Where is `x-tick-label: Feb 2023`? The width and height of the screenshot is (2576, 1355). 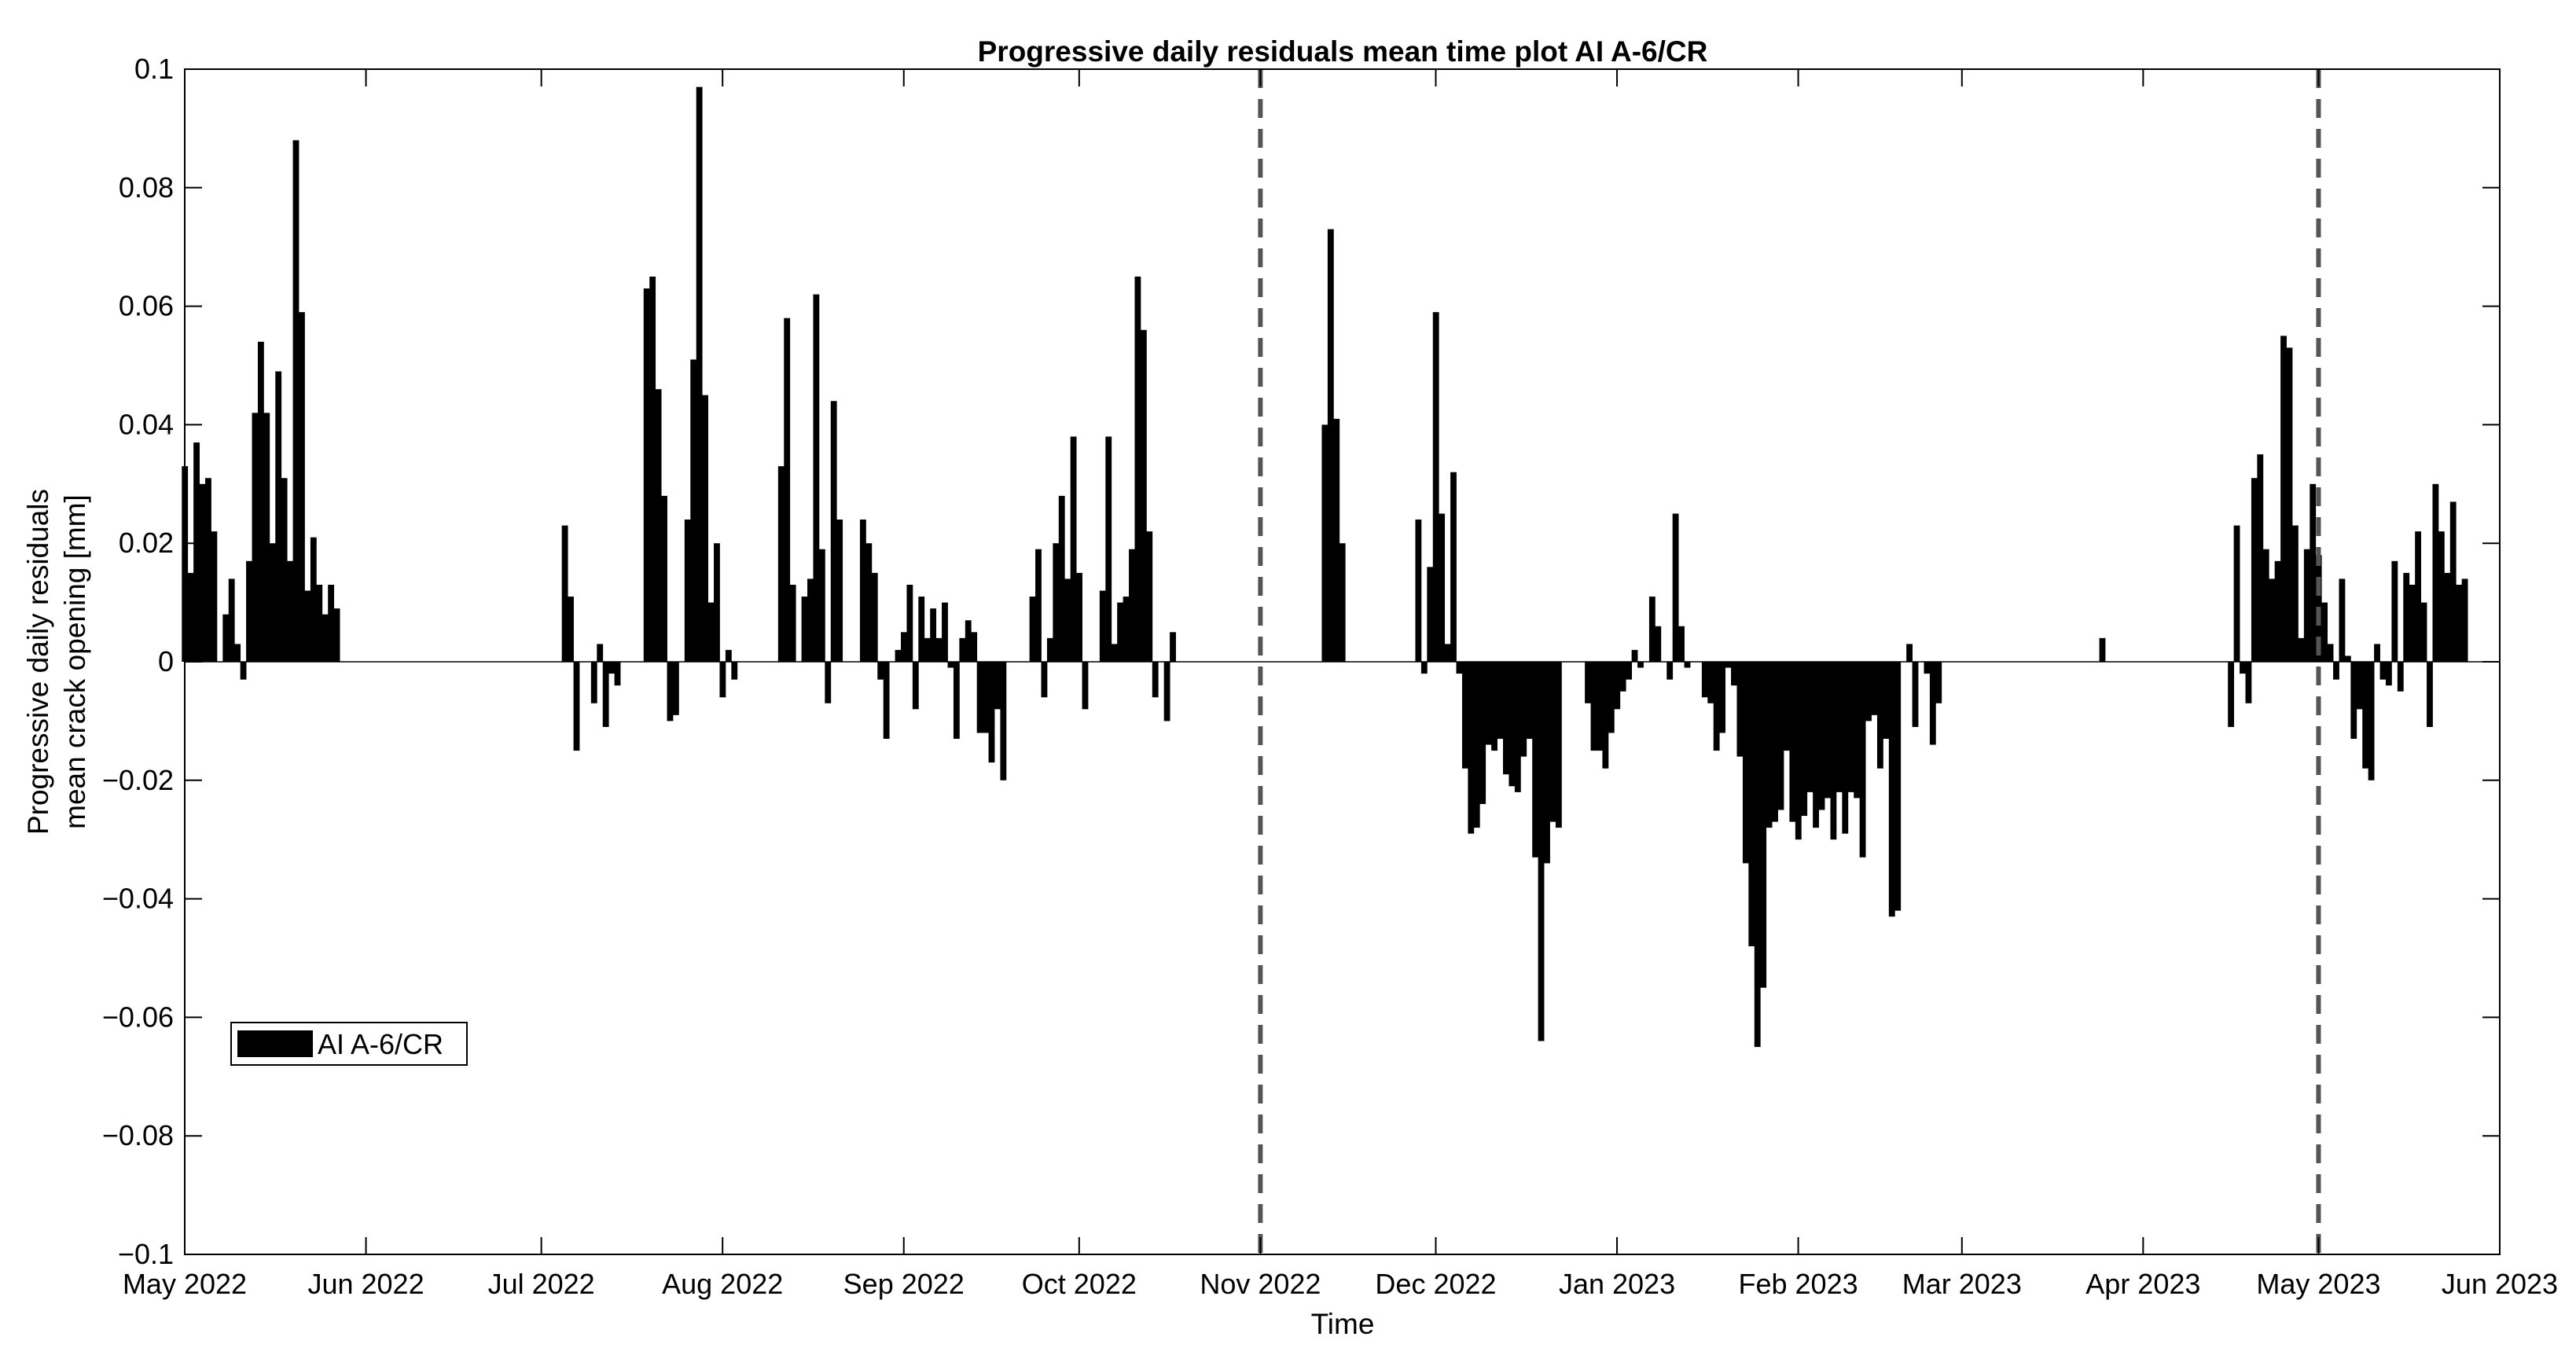
x-tick-label: Feb 2023 is located at coordinates (1798, 1284).